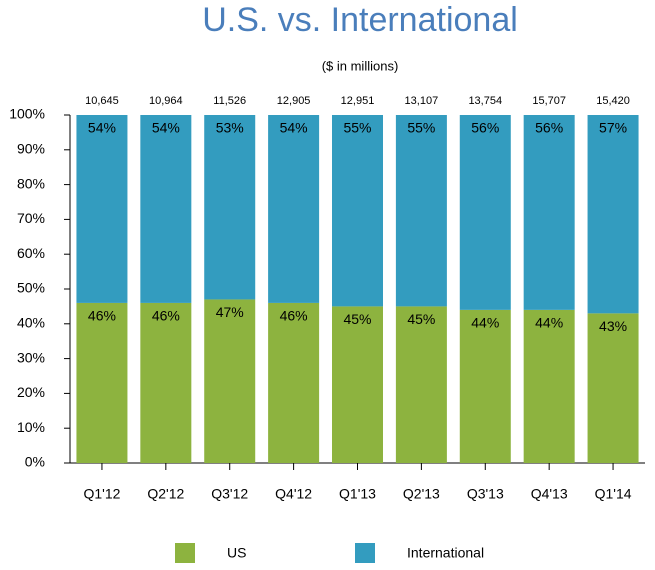  Describe the element at coordinates (35, 462) in the screenshot. I see `y-tick-label: 0%` at that location.